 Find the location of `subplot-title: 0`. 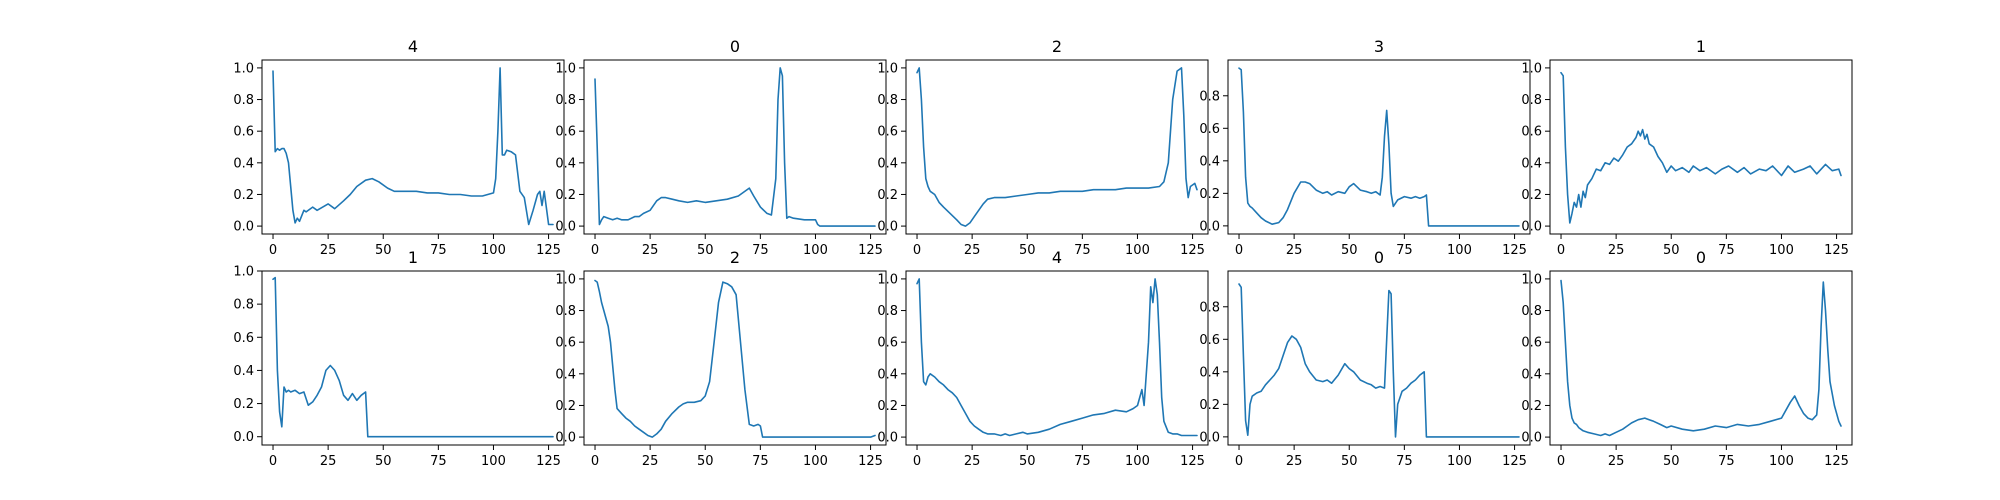

subplot-title: 0 is located at coordinates (1701, 257).